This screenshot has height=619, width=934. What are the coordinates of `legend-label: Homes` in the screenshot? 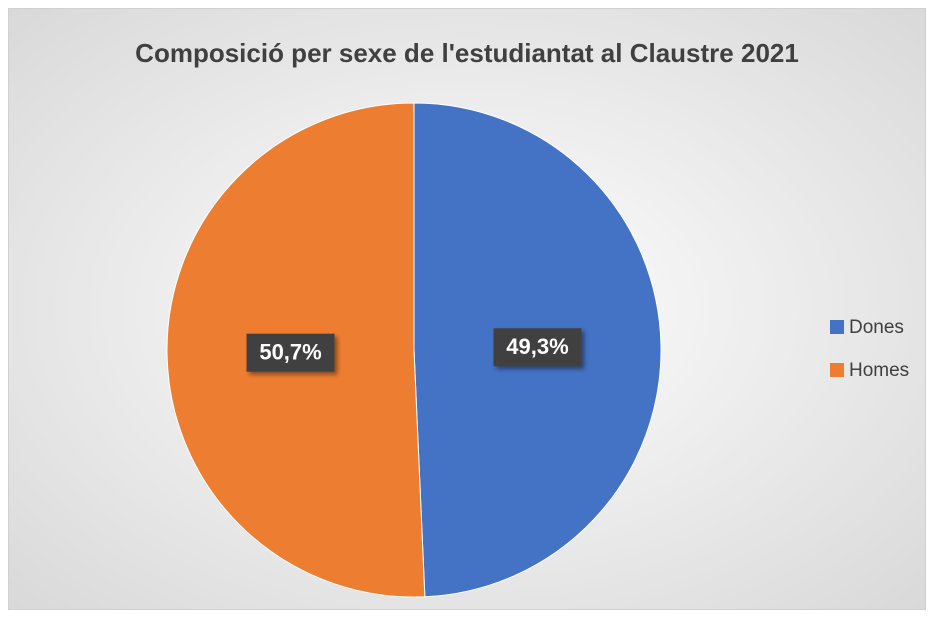 It's located at (879, 370).